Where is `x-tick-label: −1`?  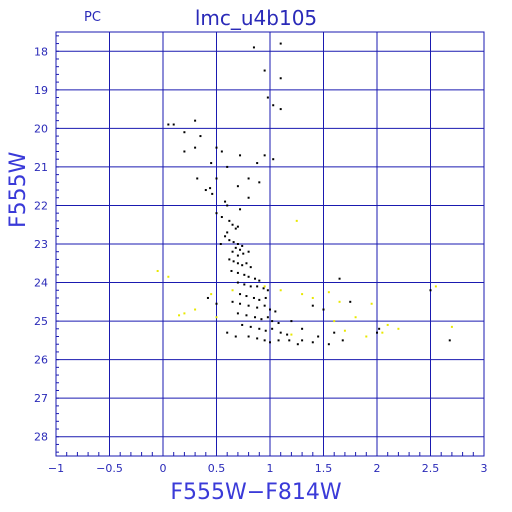
x-tick-label: −1 is located at coordinates (56, 468).